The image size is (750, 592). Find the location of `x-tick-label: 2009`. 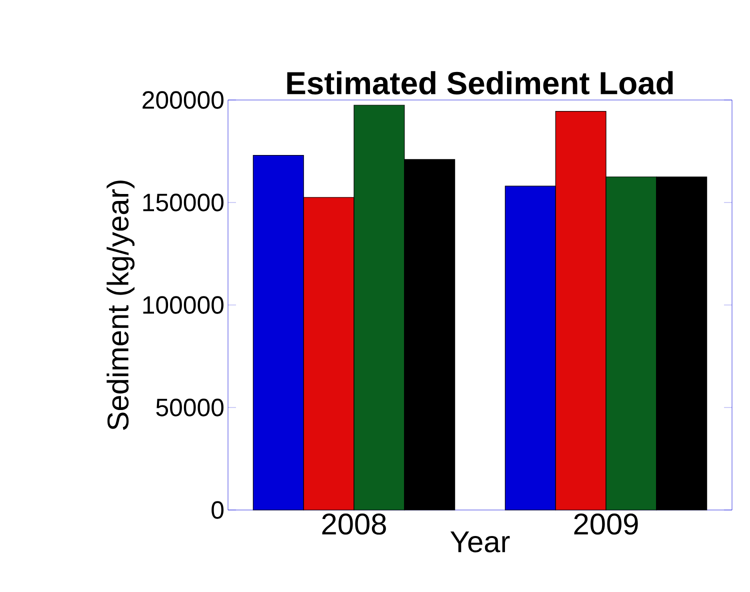

x-tick-label: 2009 is located at coordinates (606, 524).